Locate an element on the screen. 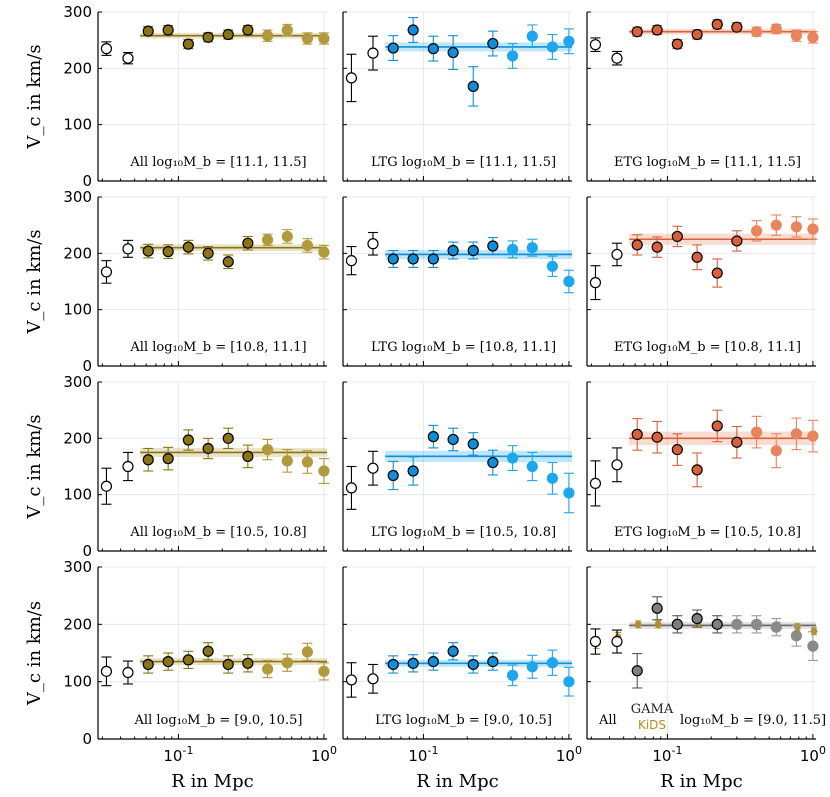 Image resolution: width=830 pixels, height=797 pixels. panel-label: All log₁₀M_b = [11.1, 11.5] is located at coordinates (217, 162).